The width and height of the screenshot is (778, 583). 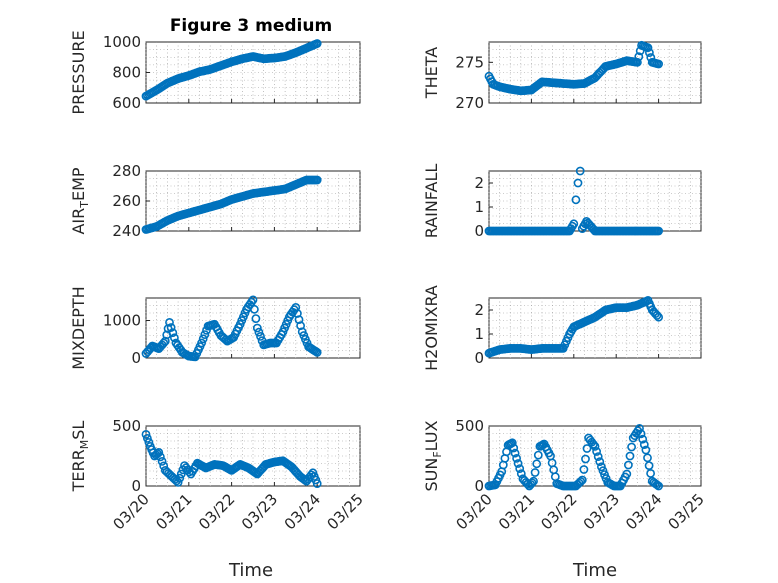 I want to click on x-tick-label: 03/22, so click(x=216, y=511).